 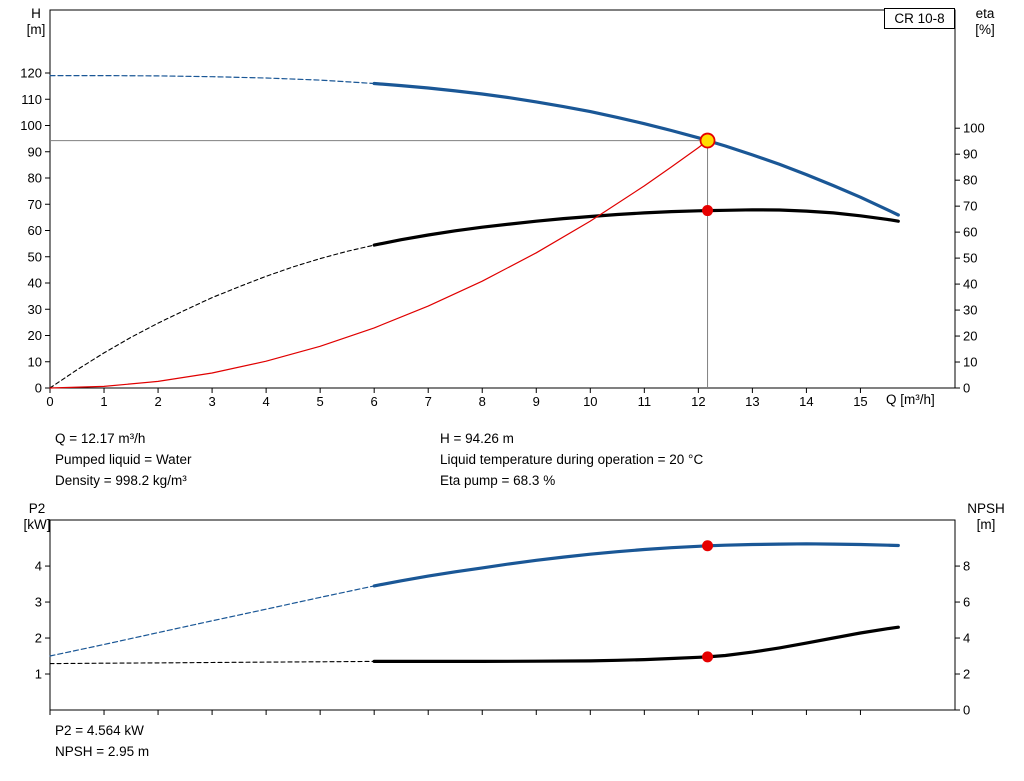 I want to click on npsh-axis-label: NPSH [m], so click(x=986, y=517).